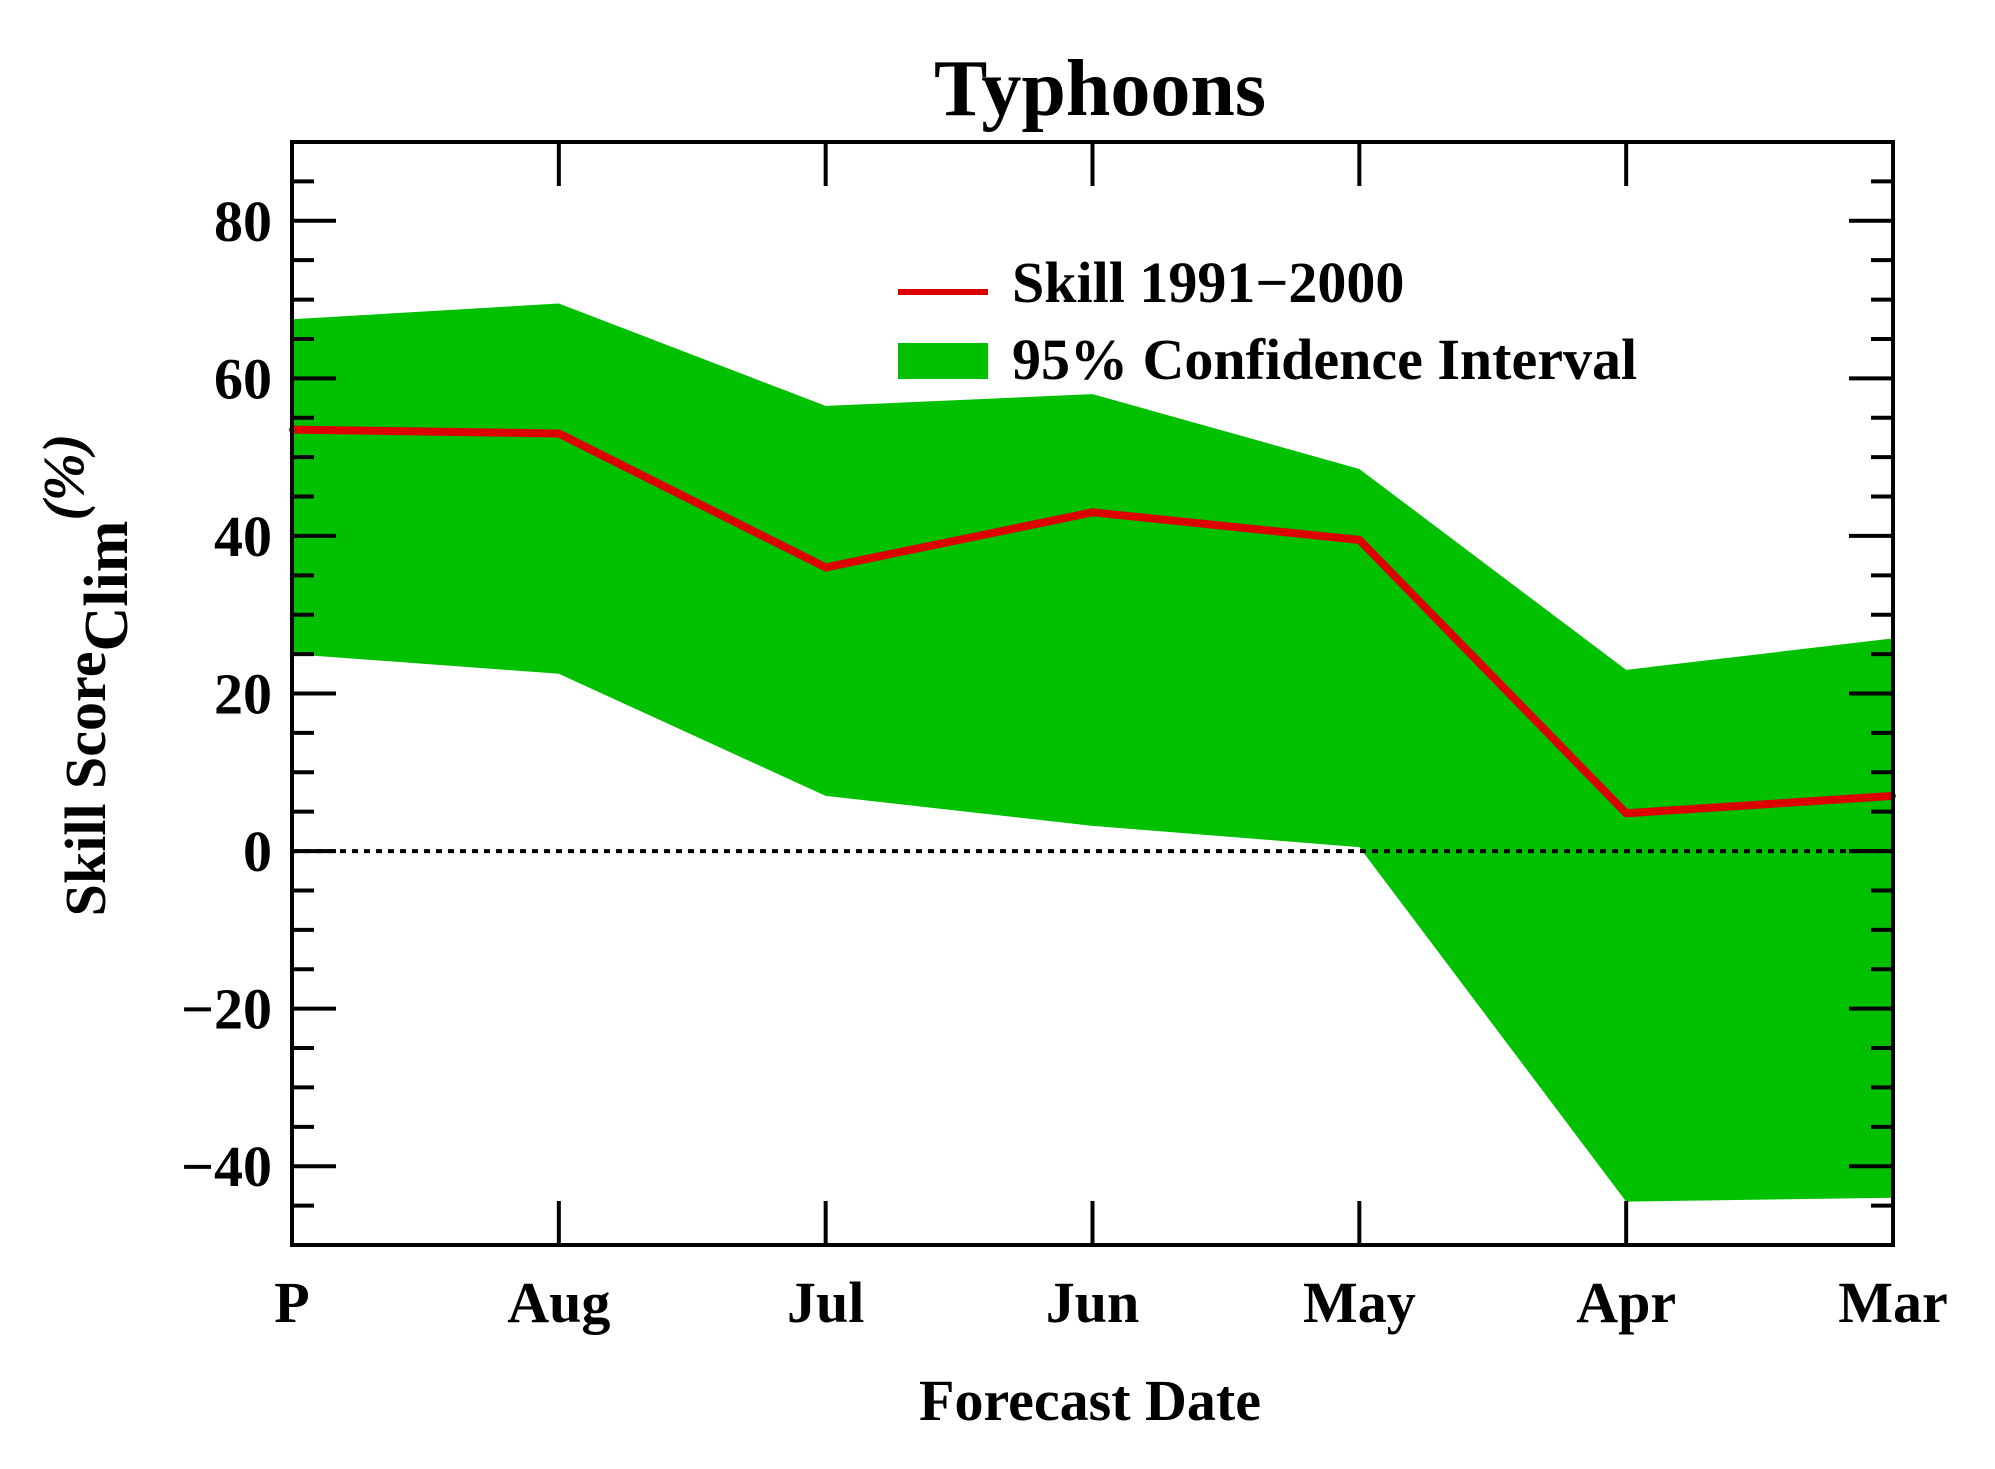 The image size is (1995, 1469). I want to click on y-axis-title: Skill ScoreClim(%), so click(86, 675).